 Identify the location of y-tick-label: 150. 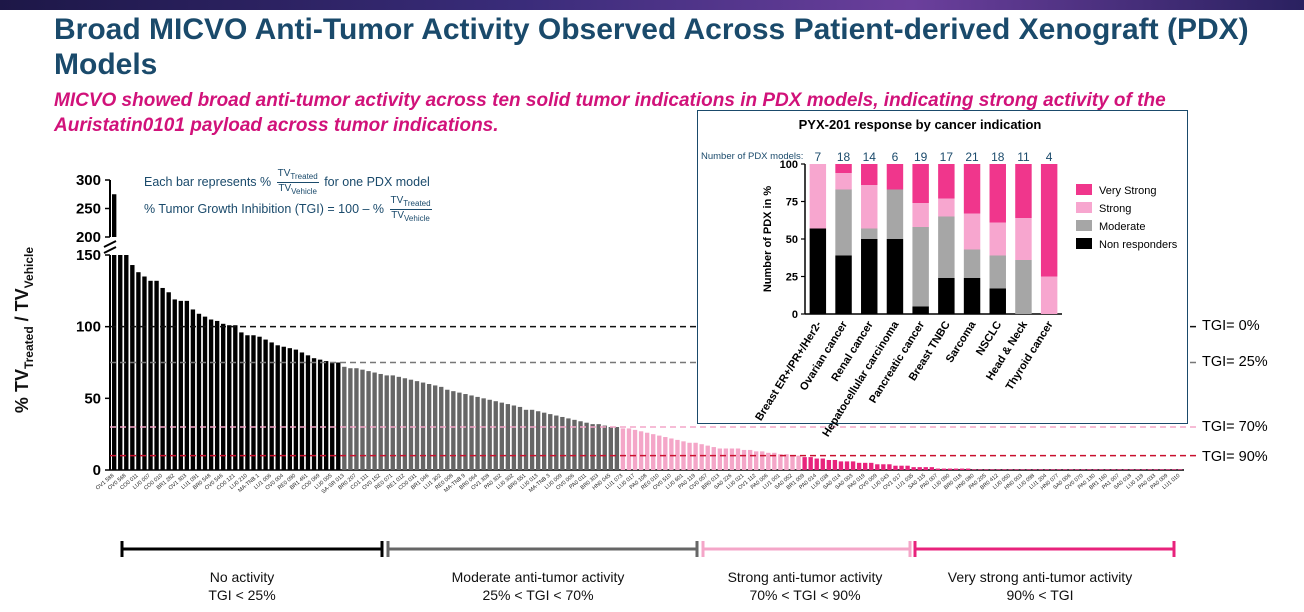
(88, 255).